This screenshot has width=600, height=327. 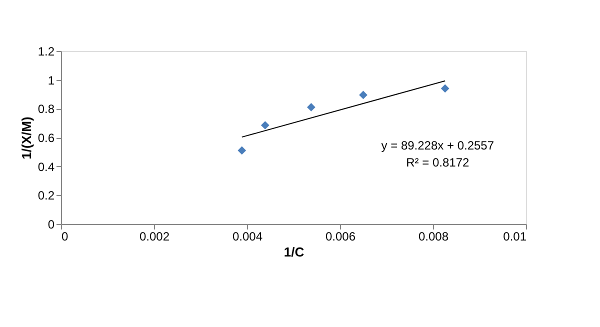 What do you see at coordinates (247, 237) in the screenshot?
I see `x-tick-label: 0.004` at bounding box center [247, 237].